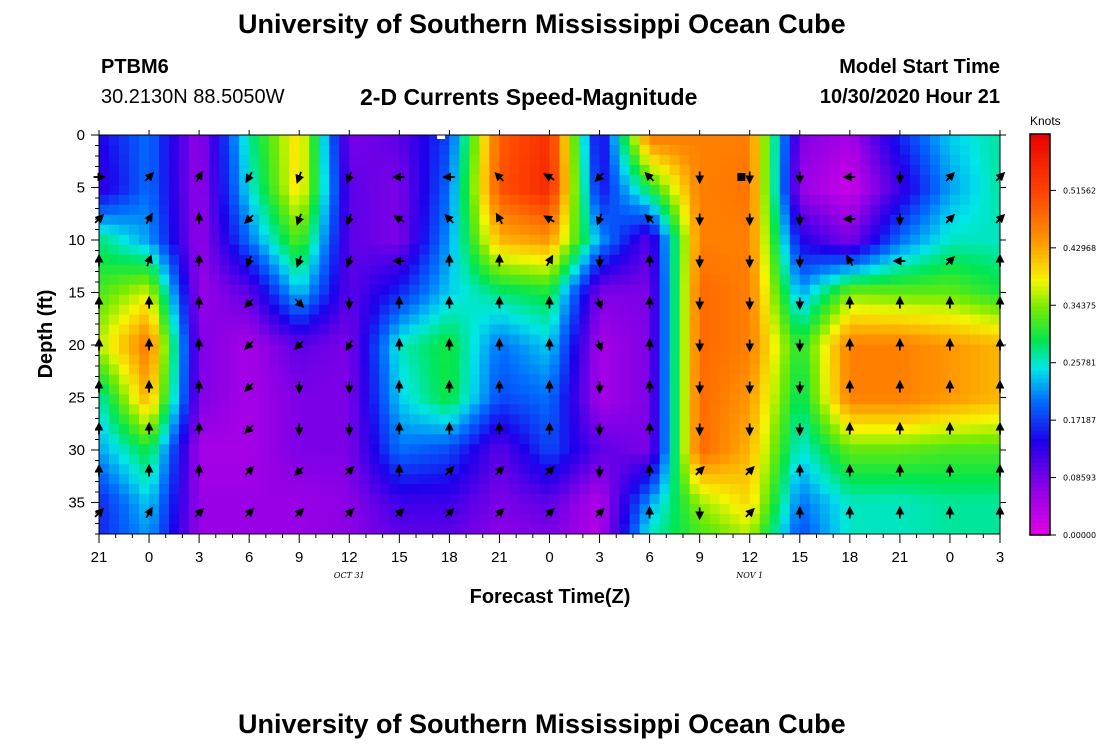  I want to click on point-marker, so click(741, 177).